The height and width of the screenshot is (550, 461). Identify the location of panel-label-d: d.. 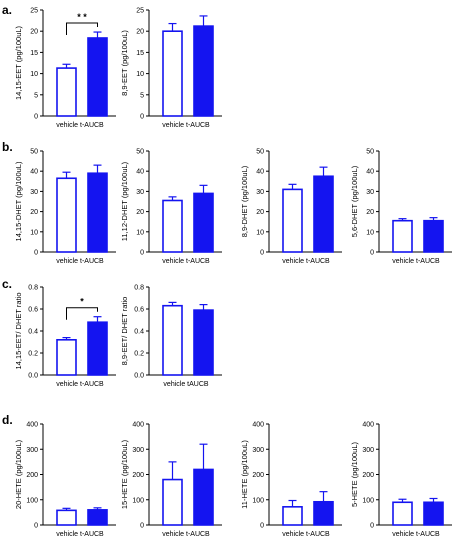
(7, 420).